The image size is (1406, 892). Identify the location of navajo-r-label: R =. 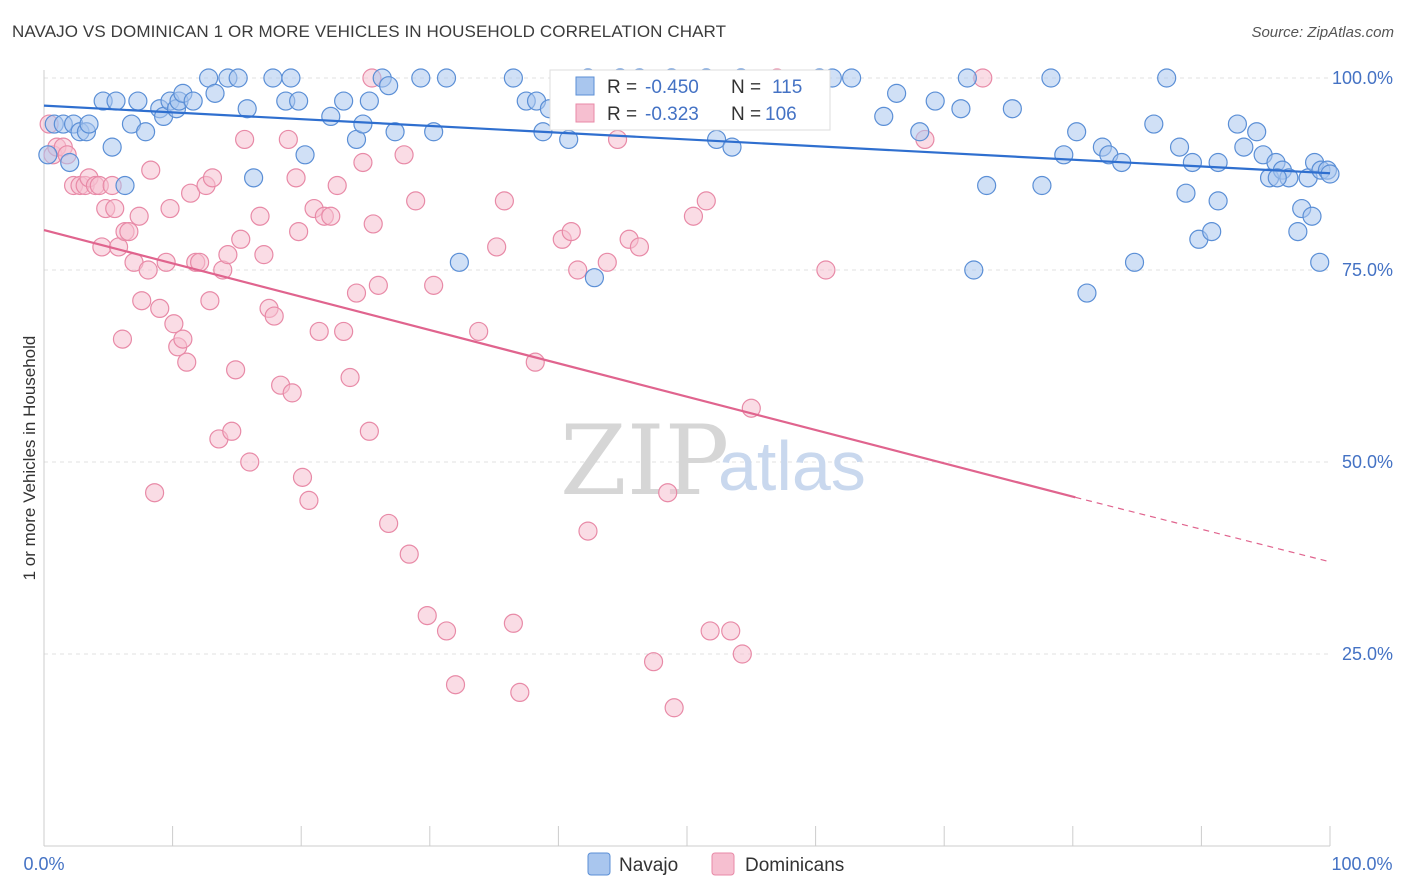
(622, 87).